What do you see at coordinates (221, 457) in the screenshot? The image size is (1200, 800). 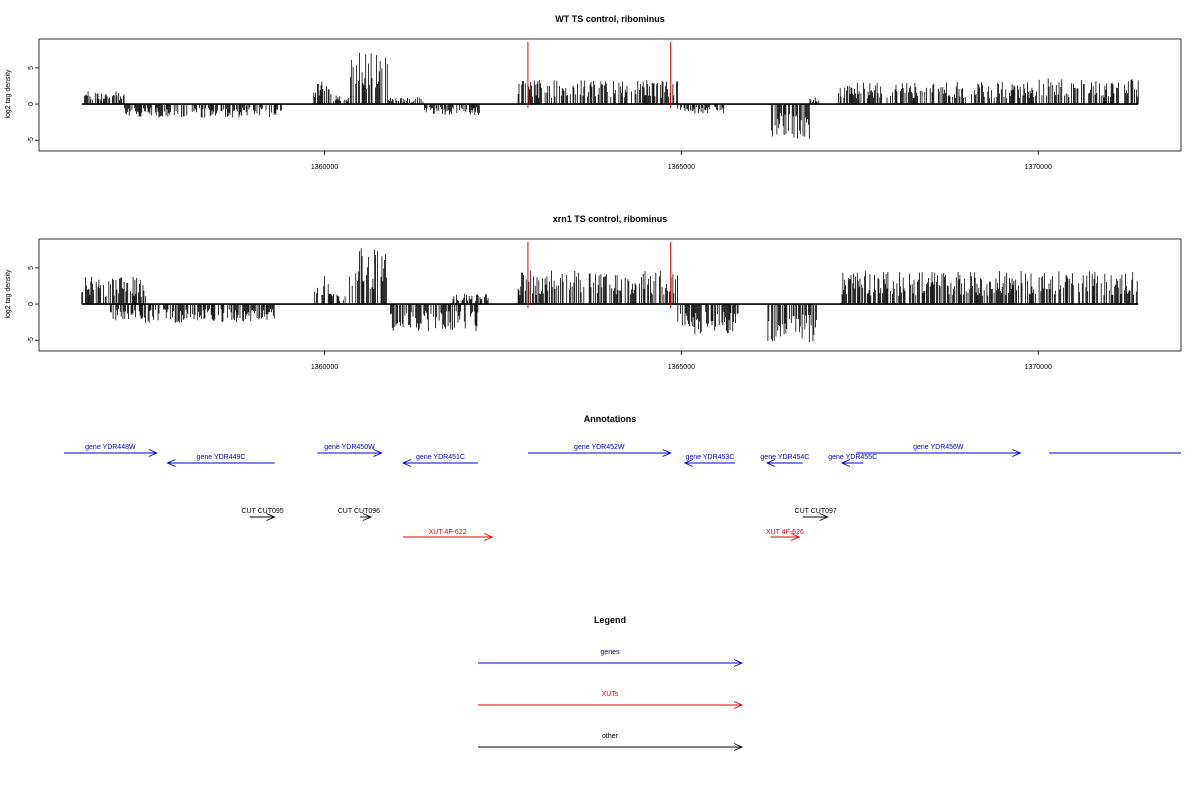 I see `gene-label: gene YDR449C` at bounding box center [221, 457].